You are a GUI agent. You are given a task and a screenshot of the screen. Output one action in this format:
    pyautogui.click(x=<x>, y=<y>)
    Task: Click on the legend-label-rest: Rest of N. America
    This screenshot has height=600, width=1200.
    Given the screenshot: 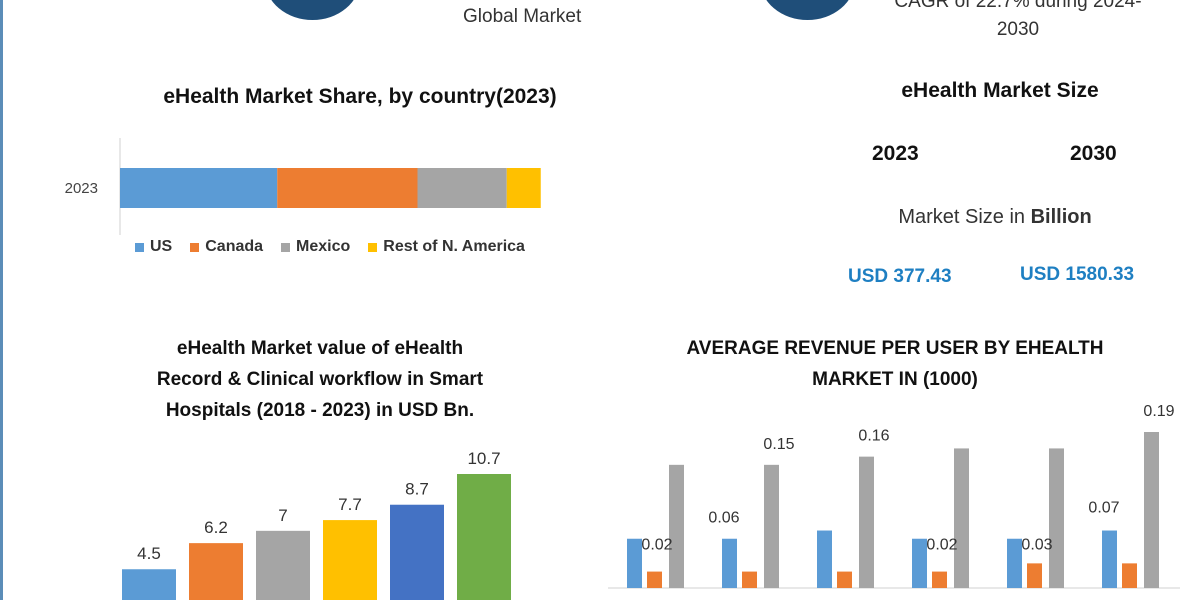 What is the action you would take?
    pyautogui.click(x=454, y=246)
    